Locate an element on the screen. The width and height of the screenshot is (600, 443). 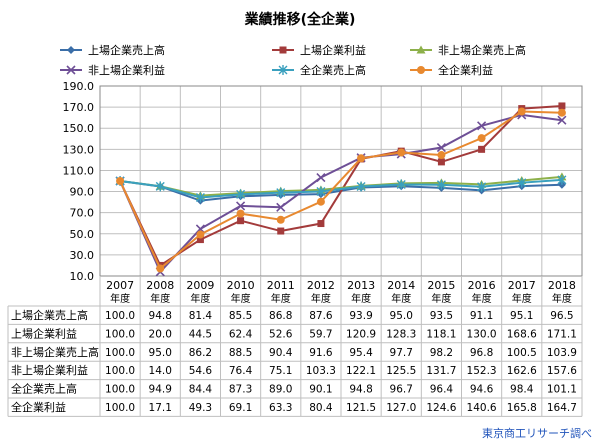
table-row-label: 全企業利益 is located at coordinates (38, 407).